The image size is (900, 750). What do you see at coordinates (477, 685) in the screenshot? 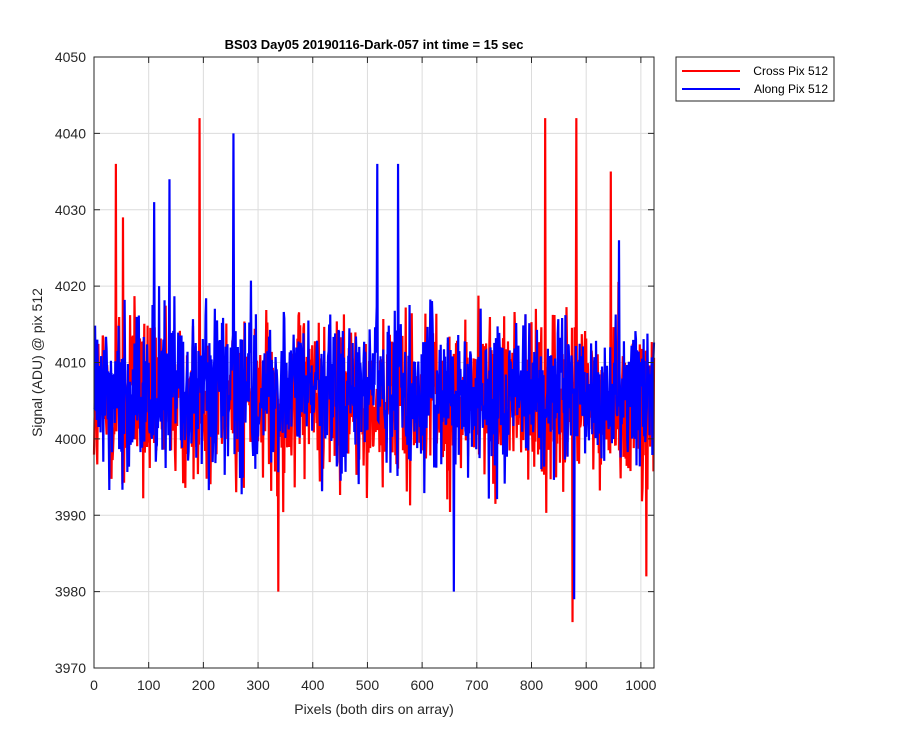
I see `x-tick-label: 700` at bounding box center [477, 685].